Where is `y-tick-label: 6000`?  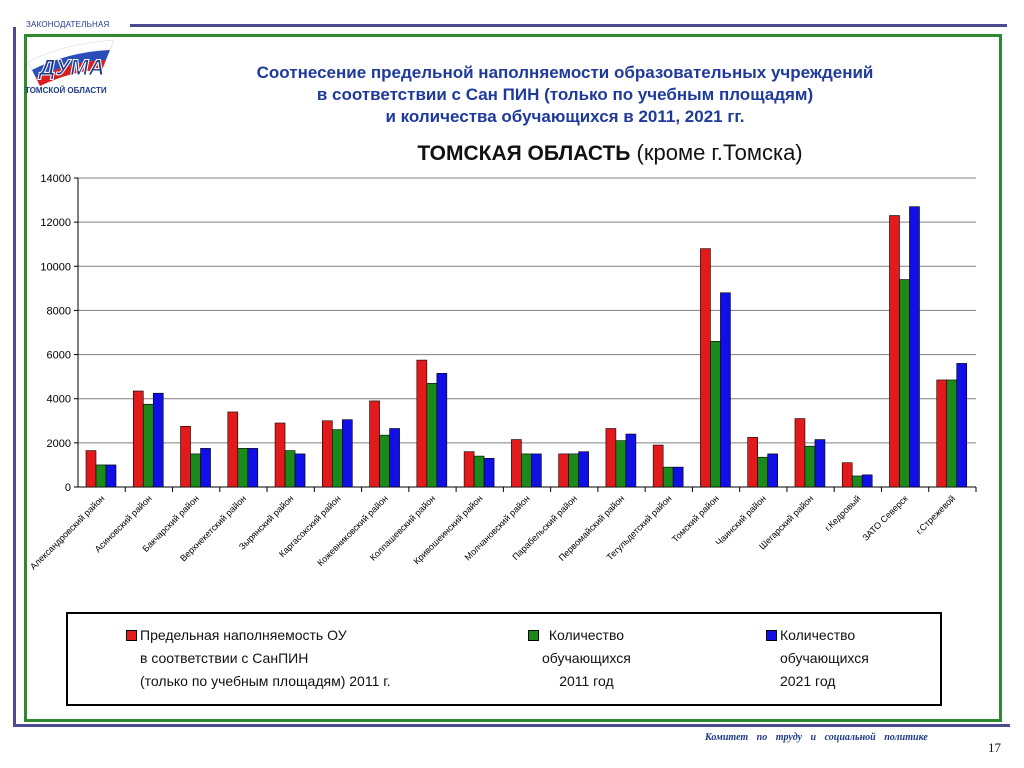 y-tick-label: 6000 is located at coordinates (59, 356).